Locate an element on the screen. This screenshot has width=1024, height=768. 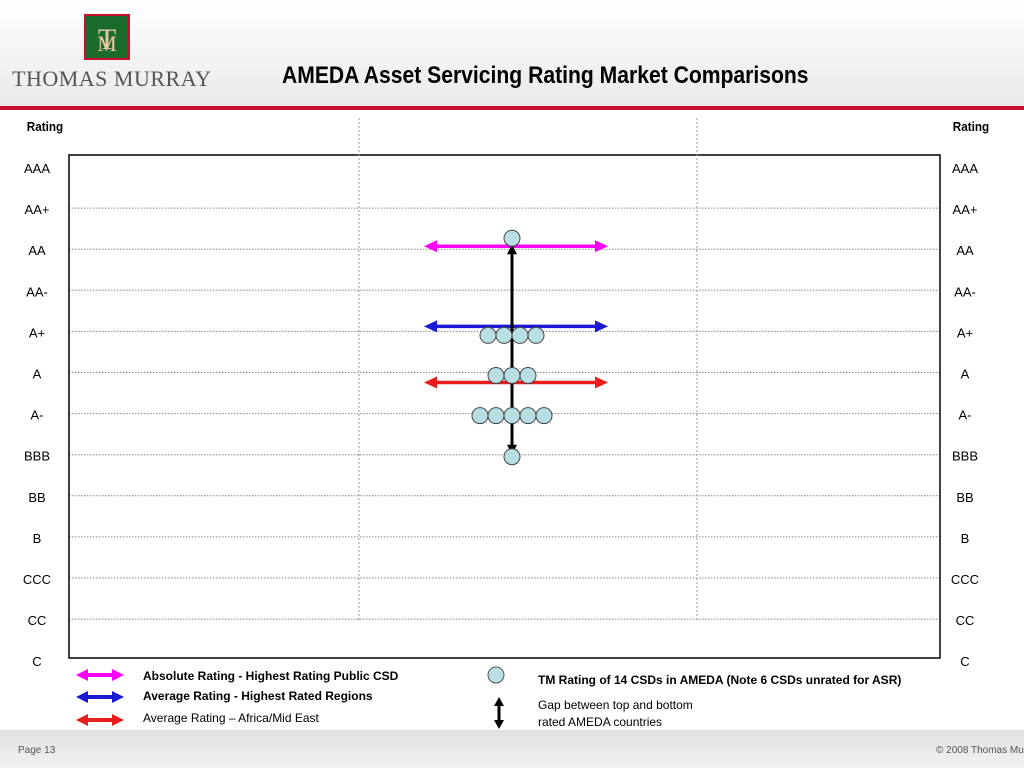
tick-label-r: A is located at coordinates (965, 374).